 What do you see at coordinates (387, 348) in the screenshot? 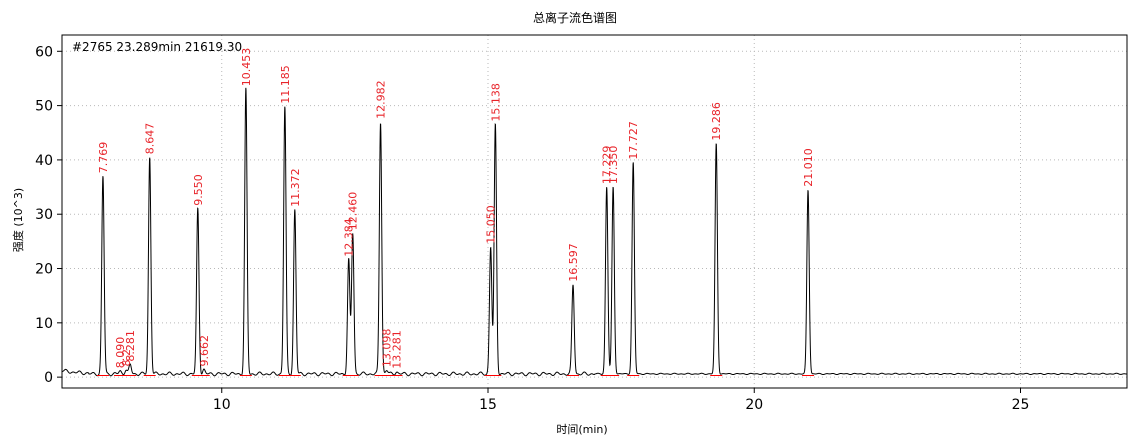
I see `peak-label: 13.098` at bounding box center [387, 348].